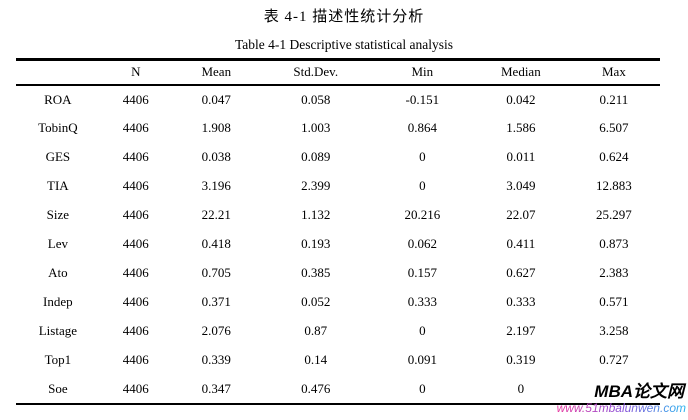 This screenshot has height=420, width=688. I want to click on cell-value: 1.003, so click(316, 127).